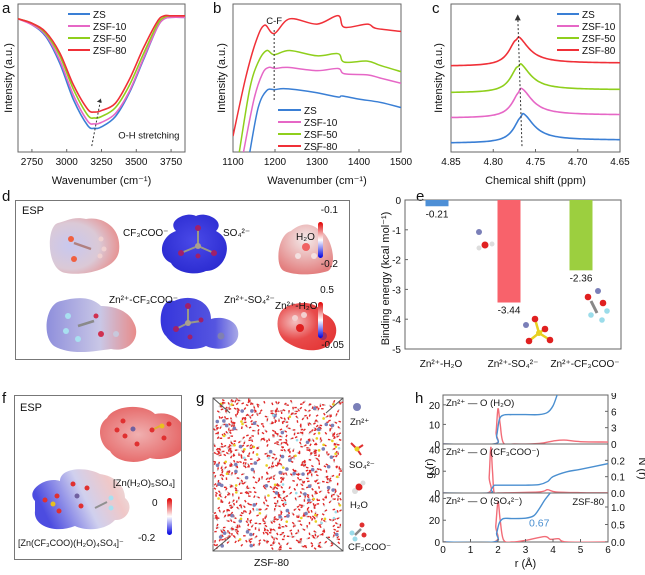 Image resolution: width=645 pixels, height=575 pixels. I want to click on x-tick-label: 0, so click(443, 550).